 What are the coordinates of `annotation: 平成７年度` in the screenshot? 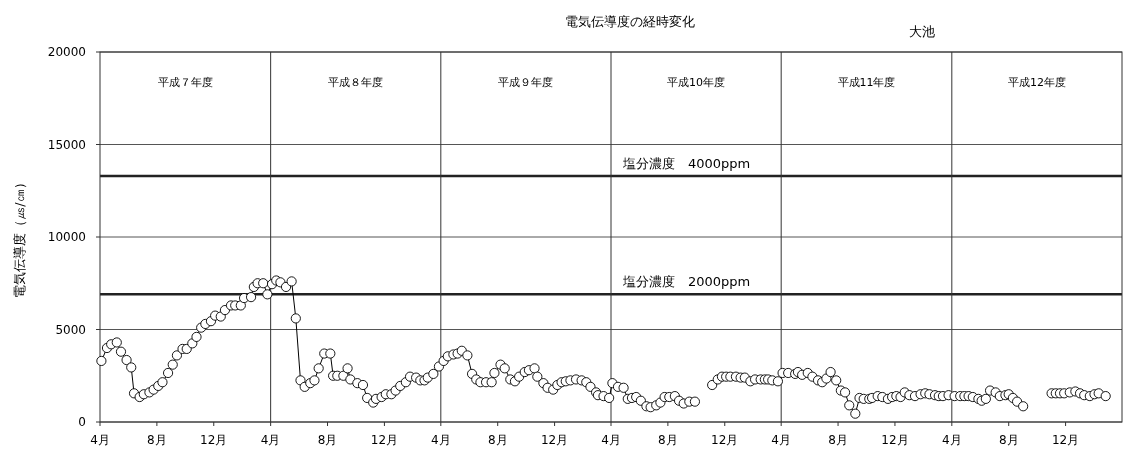 It's located at (185, 82).